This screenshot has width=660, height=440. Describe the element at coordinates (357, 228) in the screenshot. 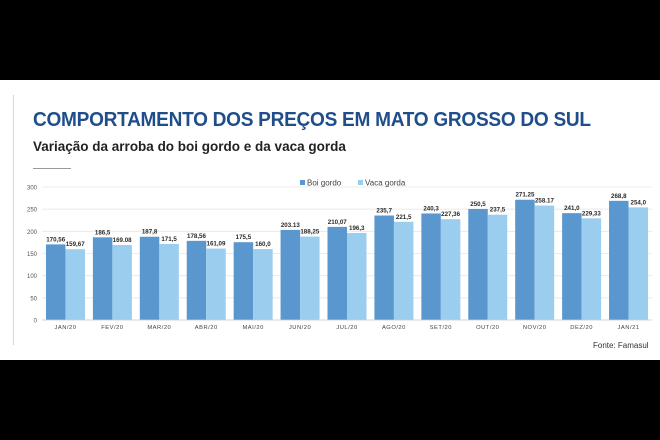

I see `data-label: 196,3` at that location.